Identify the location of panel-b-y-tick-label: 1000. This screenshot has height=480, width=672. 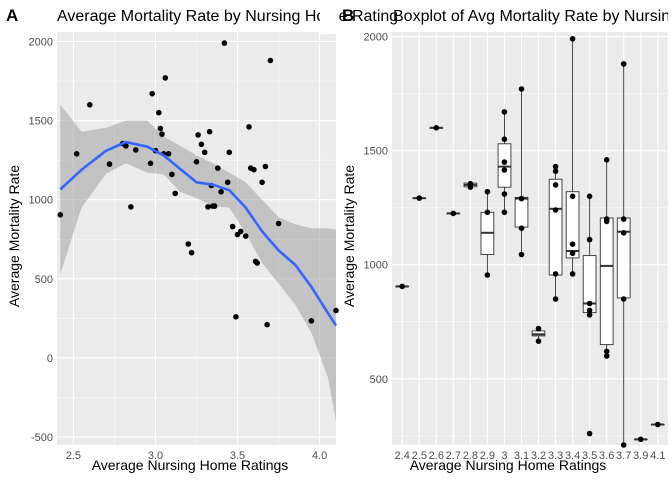
(376, 266).